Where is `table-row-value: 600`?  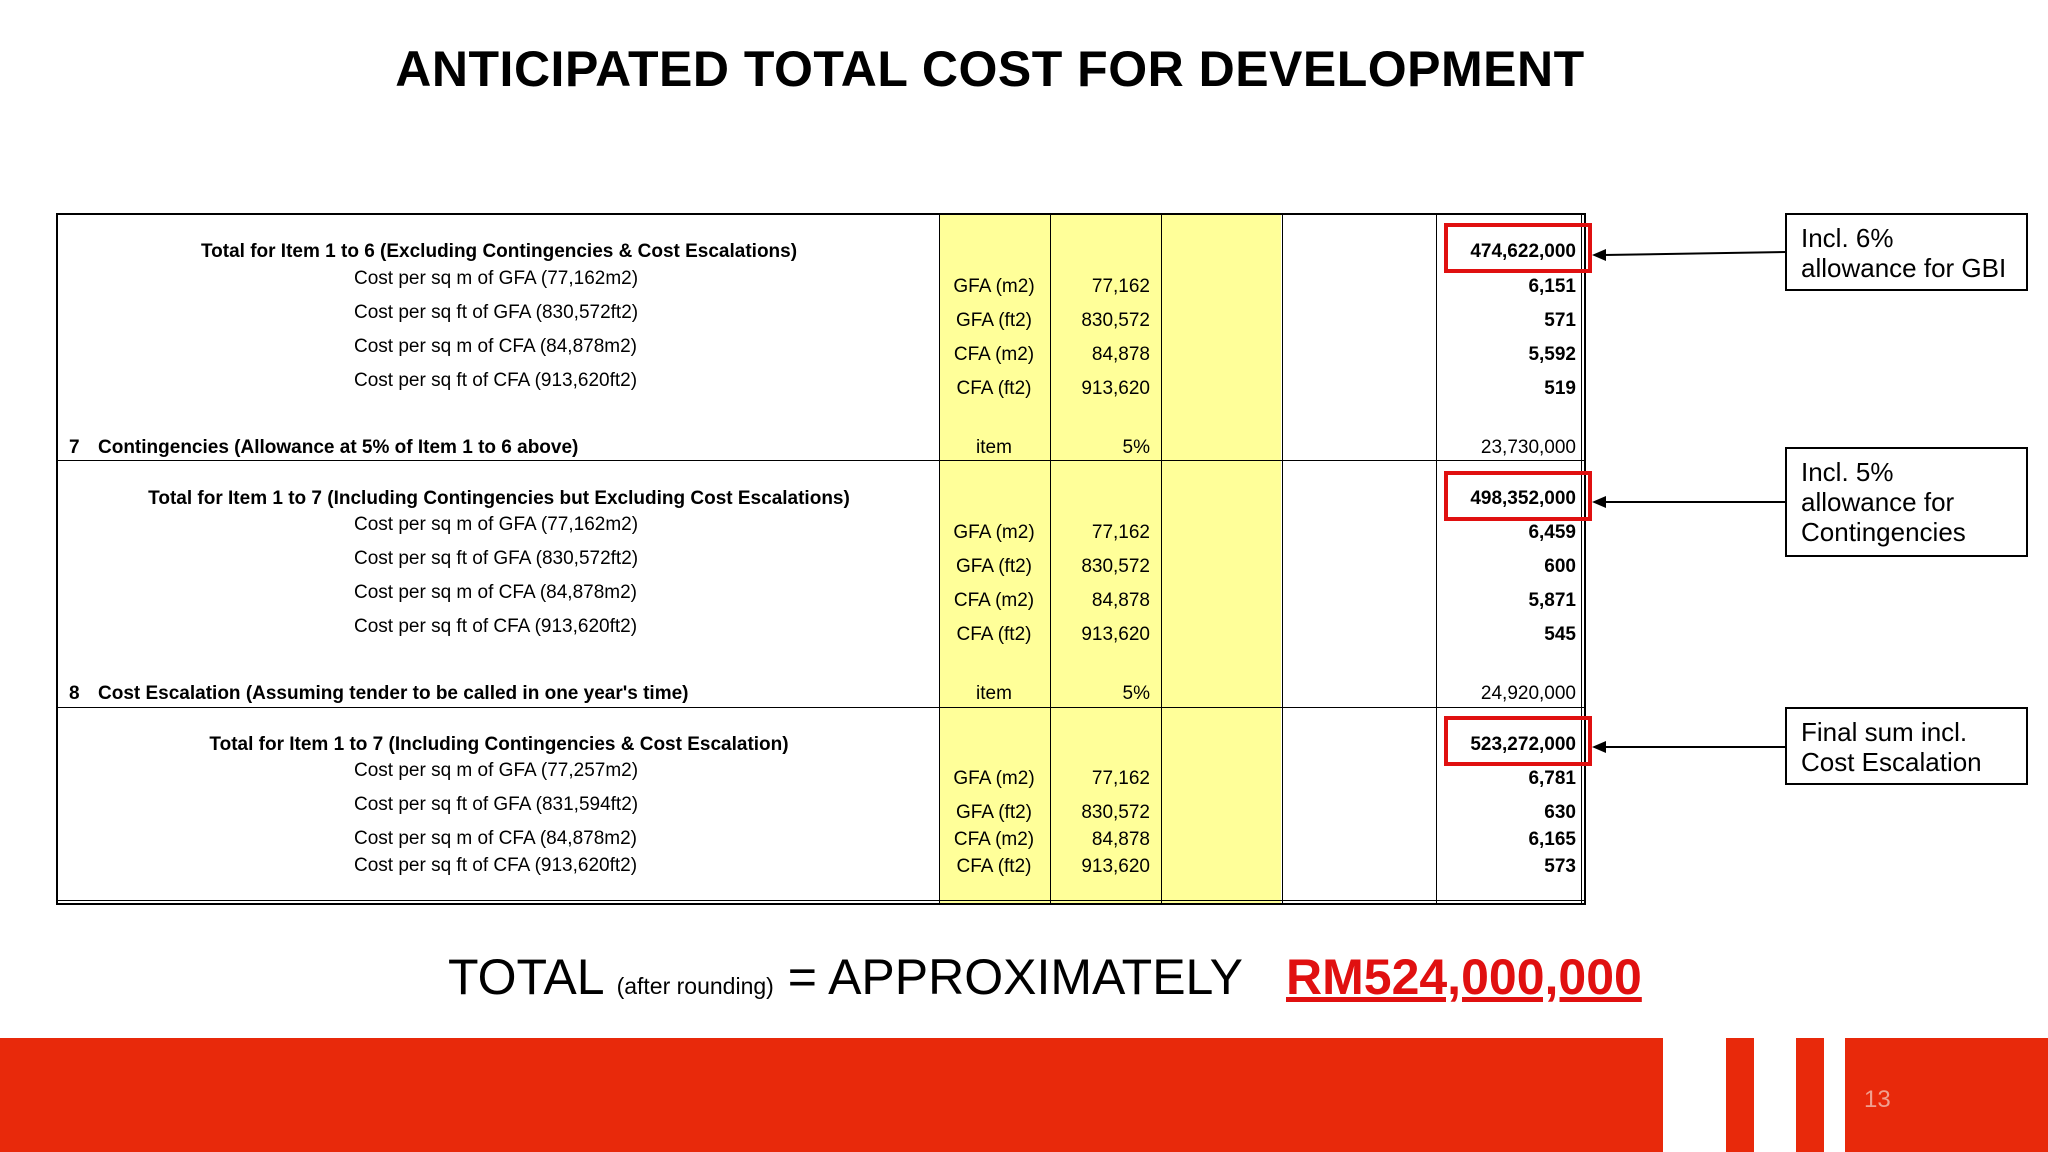 table-row-value: 600 is located at coordinates (1560, 566).